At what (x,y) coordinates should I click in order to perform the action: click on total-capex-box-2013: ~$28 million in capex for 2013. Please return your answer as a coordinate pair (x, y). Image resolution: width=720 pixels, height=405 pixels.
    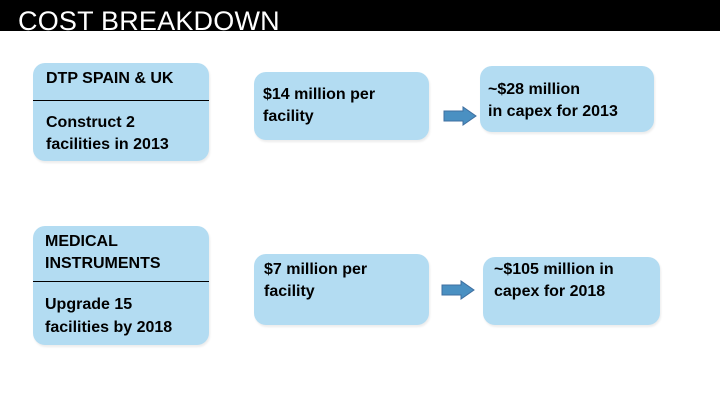
    Looking at the image, I should click on (567, 99).